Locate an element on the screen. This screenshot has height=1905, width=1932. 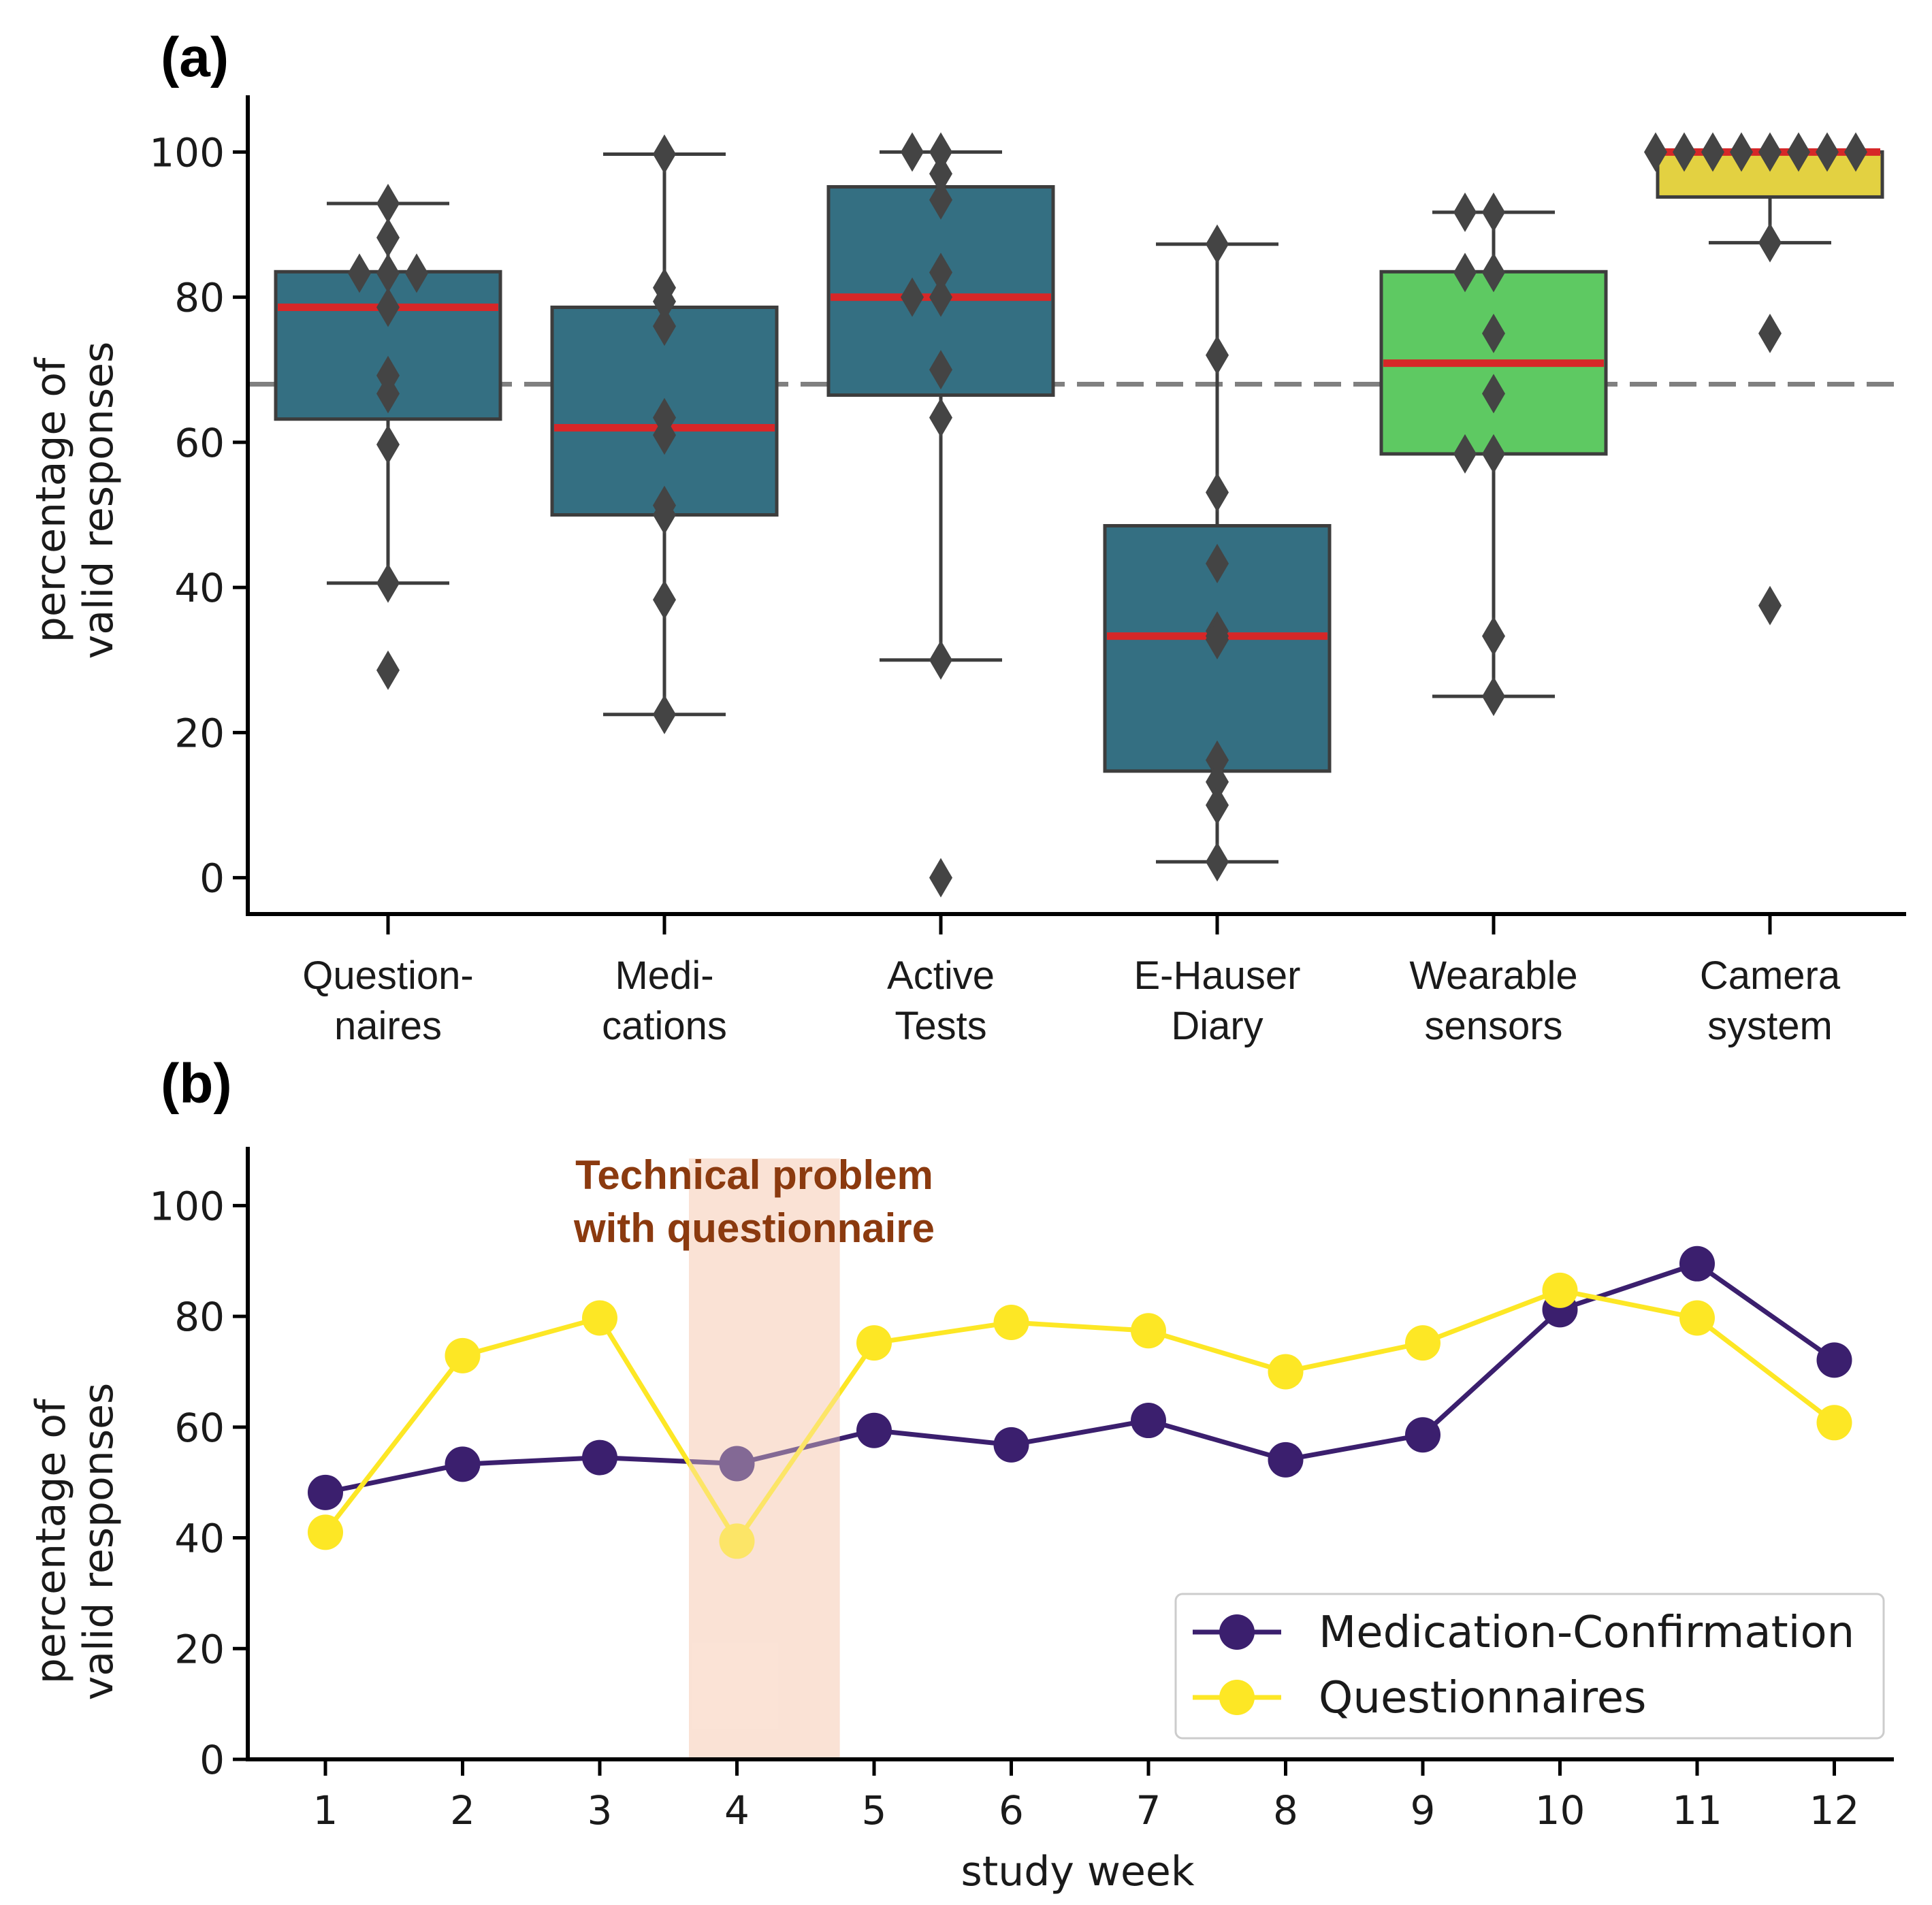
legend-marker-questionnaires is located at coordinates (1237, 1697).